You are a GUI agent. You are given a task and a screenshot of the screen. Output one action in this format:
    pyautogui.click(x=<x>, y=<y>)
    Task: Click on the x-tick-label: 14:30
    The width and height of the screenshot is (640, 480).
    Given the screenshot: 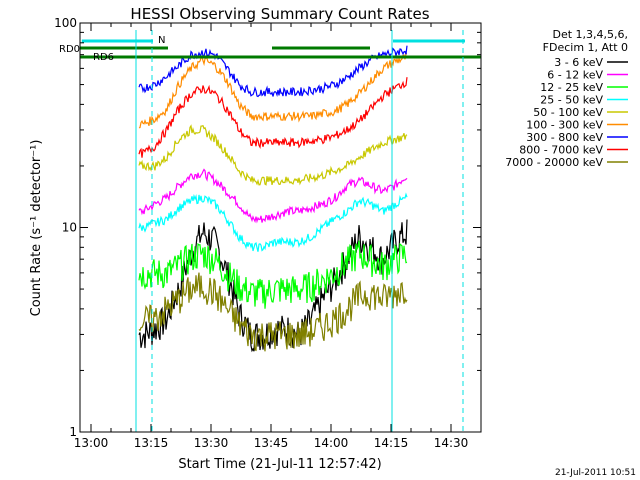 What is the action you would take?
    pyautogui.click(x=451, y=443)
    